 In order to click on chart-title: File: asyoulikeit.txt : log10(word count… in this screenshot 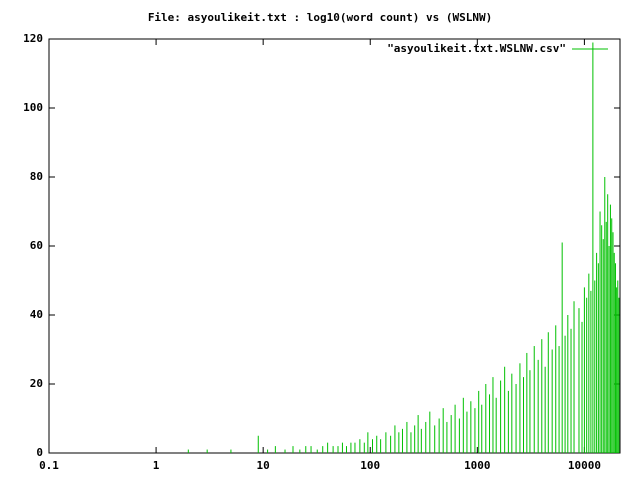, I will do `click(320, 17)`.